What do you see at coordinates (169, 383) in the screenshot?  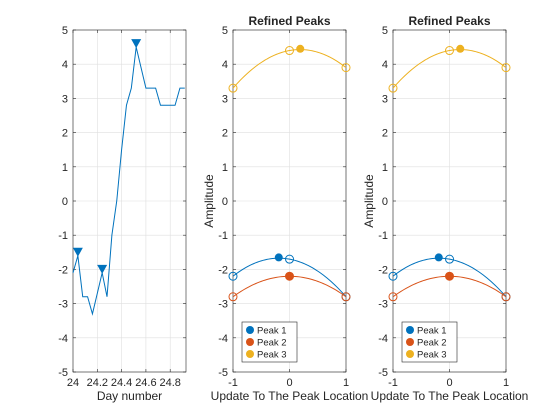 I see `x-tick-label: 24.8` at bounding box center [169, 383].